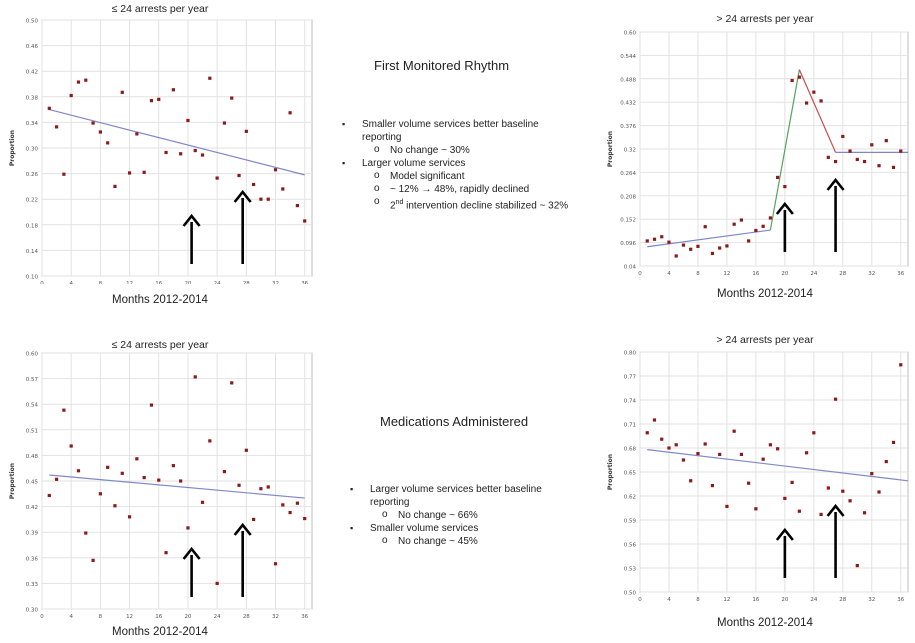 This screenshot has height=643, width=915. Describe the element at coordinates (628, 127) in the screenshot. I see `y-tick-label: 0.376` at that location.